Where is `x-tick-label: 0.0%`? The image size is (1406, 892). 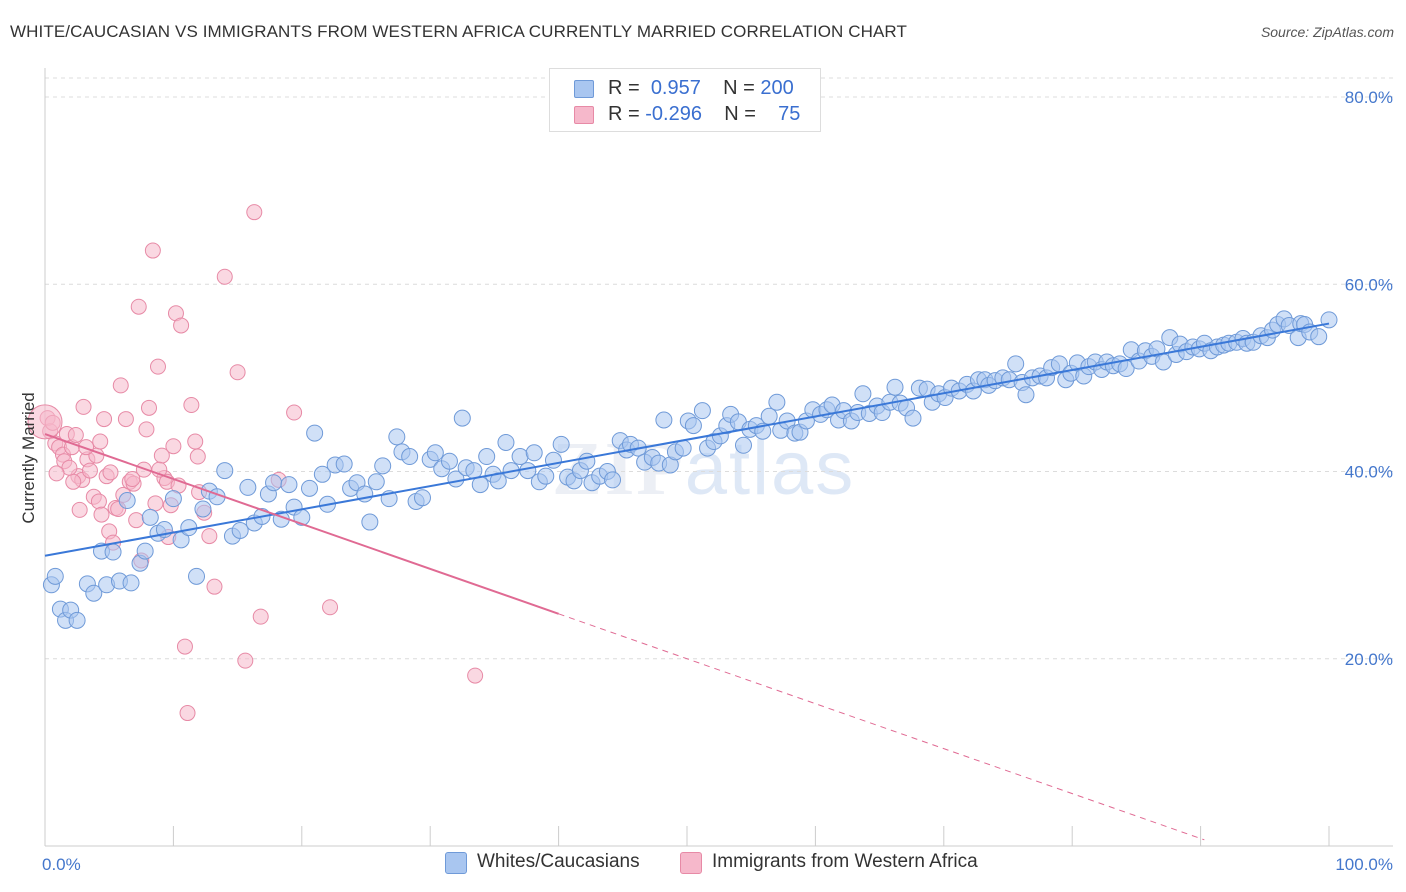
x-tick-label: 0.0% is located at coordinates (61, 864).